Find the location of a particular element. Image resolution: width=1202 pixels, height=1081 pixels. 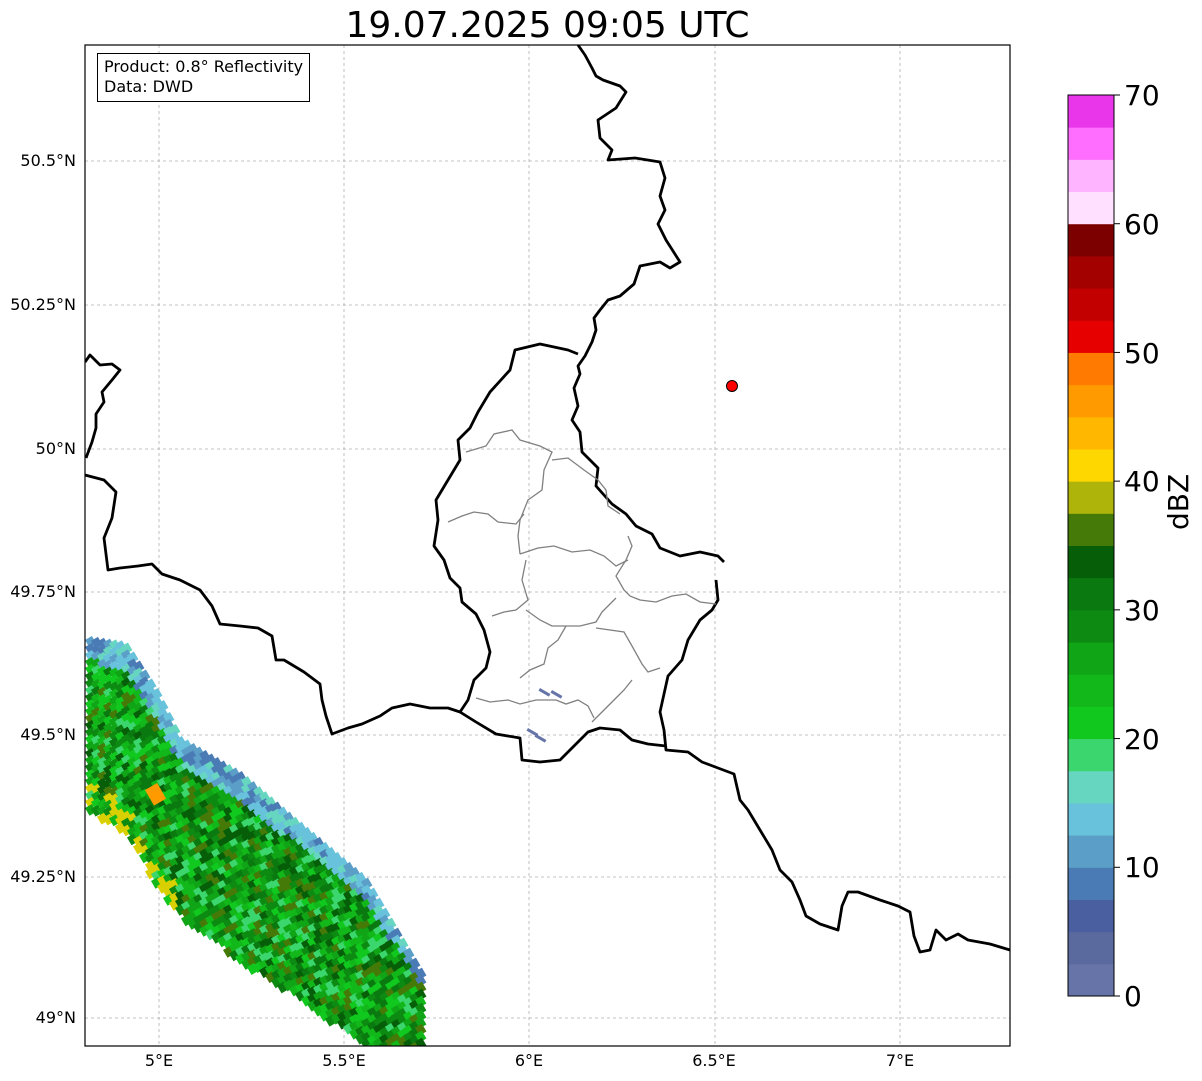

lon-tick-label: 5.5°E is located at coordinates (344, 1060).